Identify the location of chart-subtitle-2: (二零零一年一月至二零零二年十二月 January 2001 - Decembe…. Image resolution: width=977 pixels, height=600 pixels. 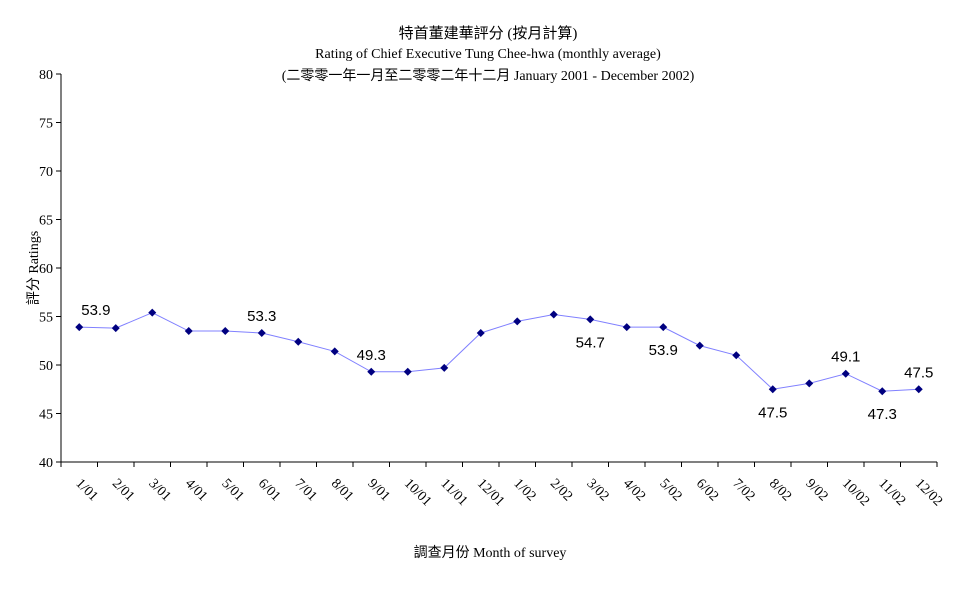
(488, 76).